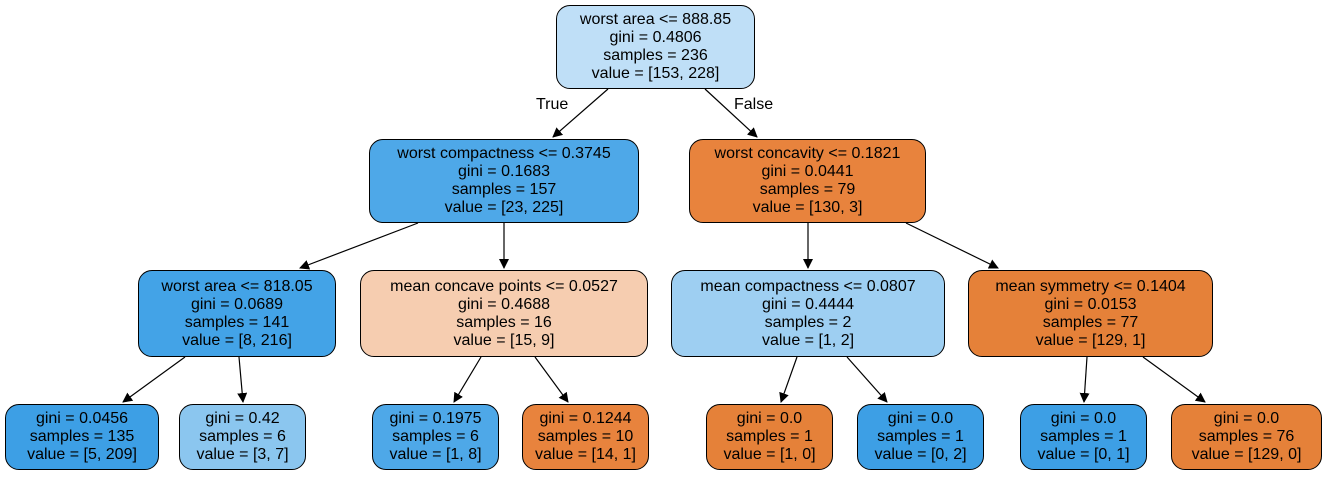 The image size is (1327, 477). Describe the element at coordinates (504, 286) in the screenshot. I see `node-split: mean concave points <= 0.0527` at that location.